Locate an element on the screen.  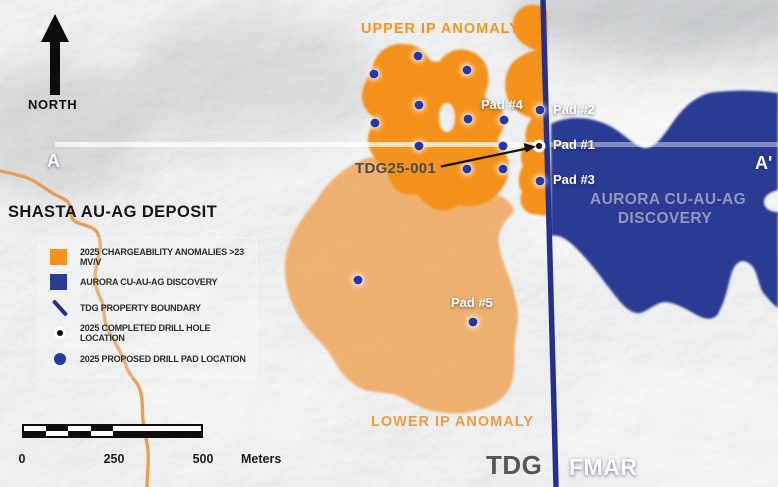
map-title: SHASTA AU-AG DEPOSIT is located at coordinates (113, 212).